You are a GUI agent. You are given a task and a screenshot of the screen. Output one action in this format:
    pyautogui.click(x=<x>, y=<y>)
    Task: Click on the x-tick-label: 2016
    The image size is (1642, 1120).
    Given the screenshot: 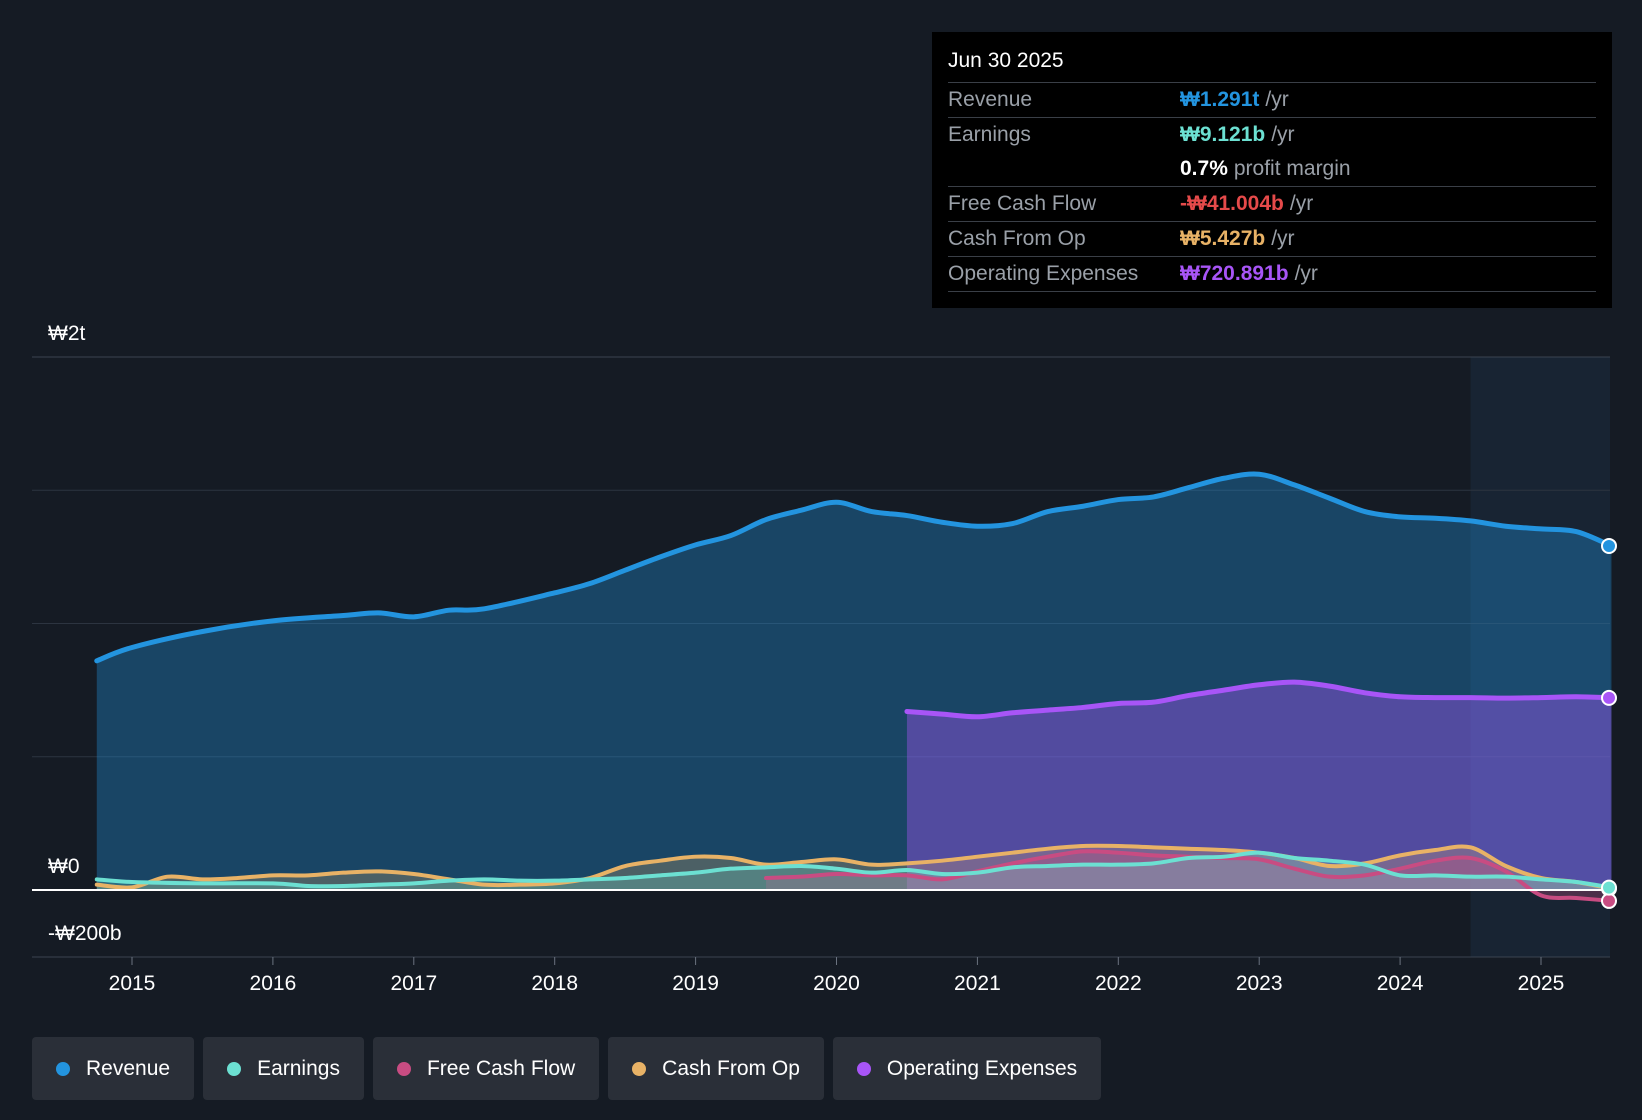 What is the action you would take?
    pyautogui.click(x=273, y=983)
    